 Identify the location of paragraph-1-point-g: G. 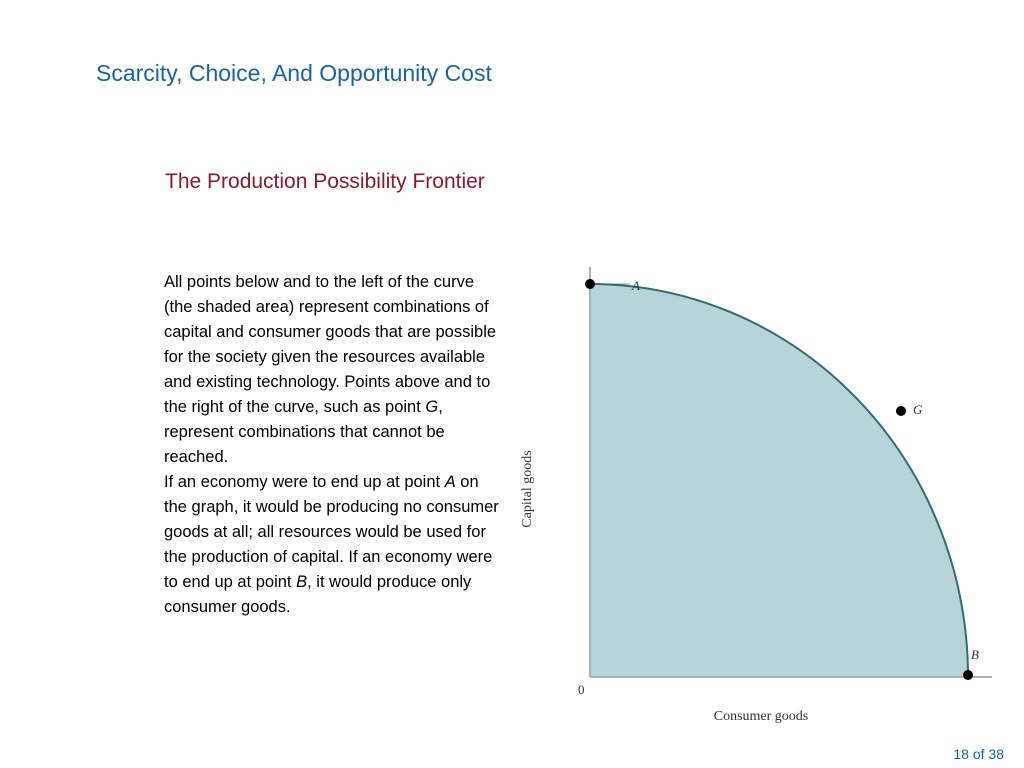
(432, 407).